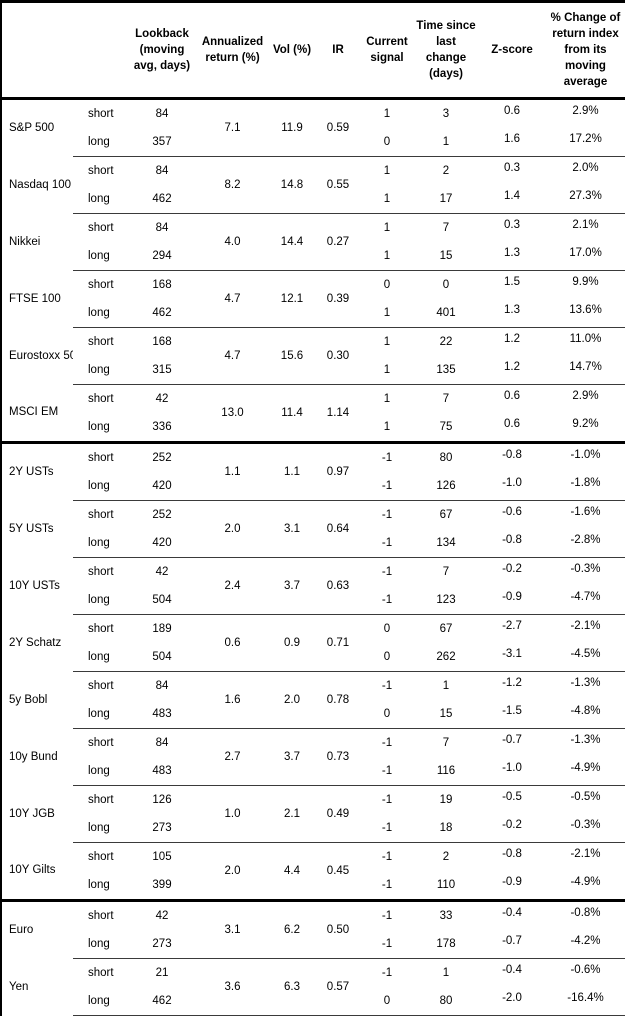 The width and height of the screenshot is (625, 1016). Describe the element at coordinates (512, 139) in the screenshot. I see `z-score-cell: 1.6` at that location.